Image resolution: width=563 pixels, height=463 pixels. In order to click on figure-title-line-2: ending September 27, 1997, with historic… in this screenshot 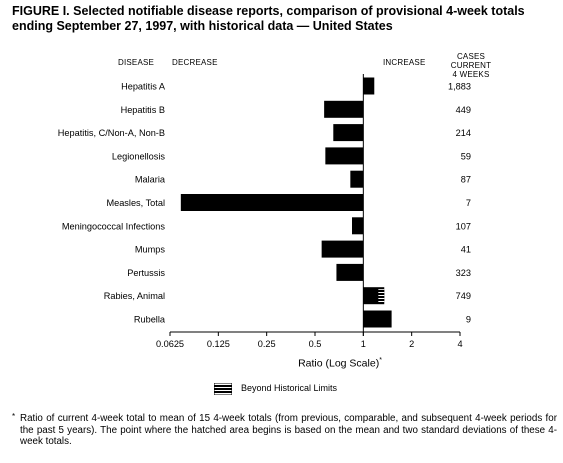, I will do `click(202, 26)`.